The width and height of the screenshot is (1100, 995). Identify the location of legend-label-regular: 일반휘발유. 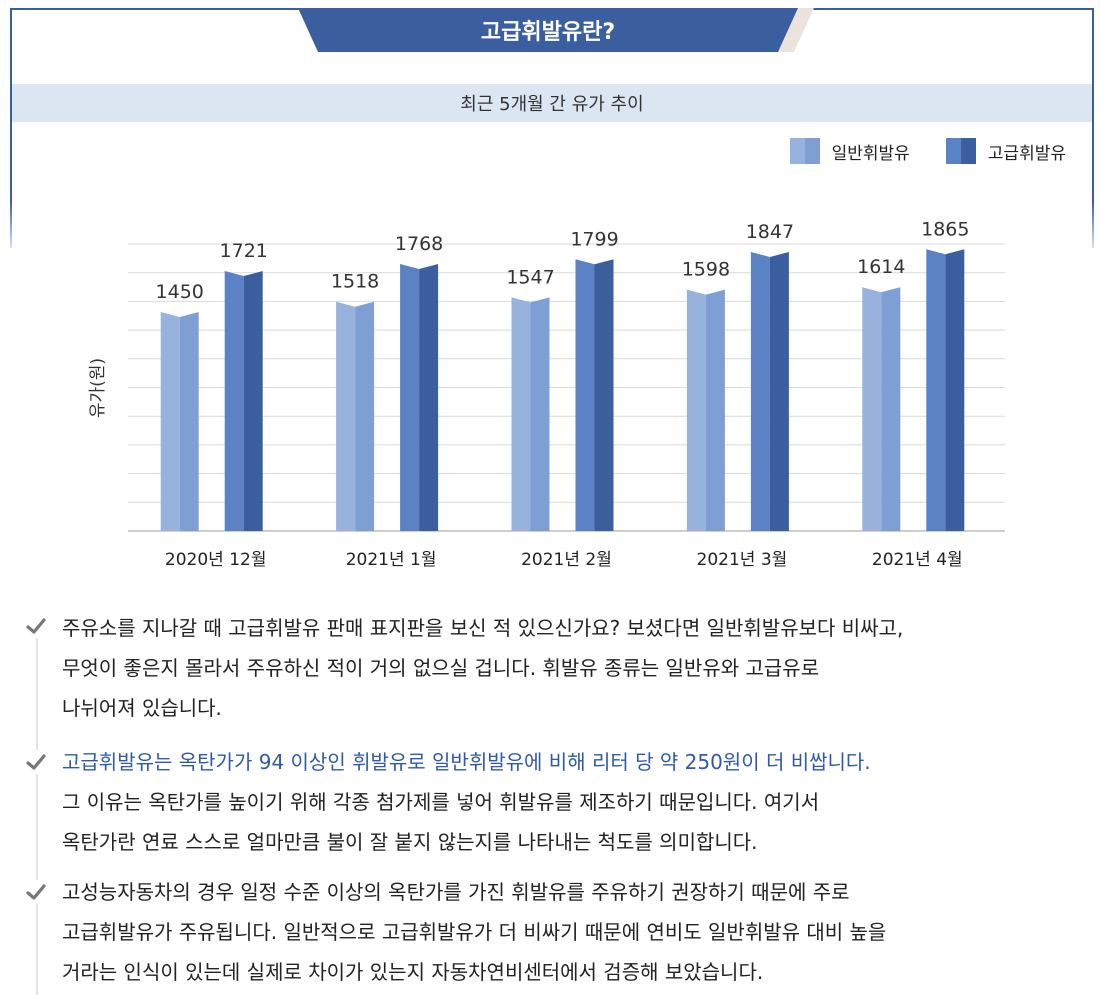
(870, 153).